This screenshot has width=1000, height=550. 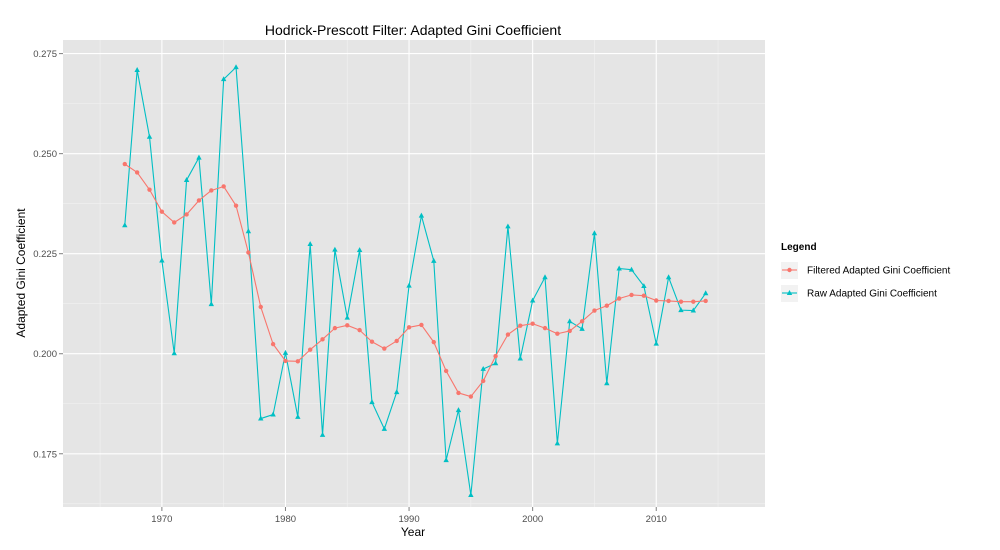 I want to click on y-axis: 0.175 0.200 0.225 0.250 0.275, so click(x=48, y=254).